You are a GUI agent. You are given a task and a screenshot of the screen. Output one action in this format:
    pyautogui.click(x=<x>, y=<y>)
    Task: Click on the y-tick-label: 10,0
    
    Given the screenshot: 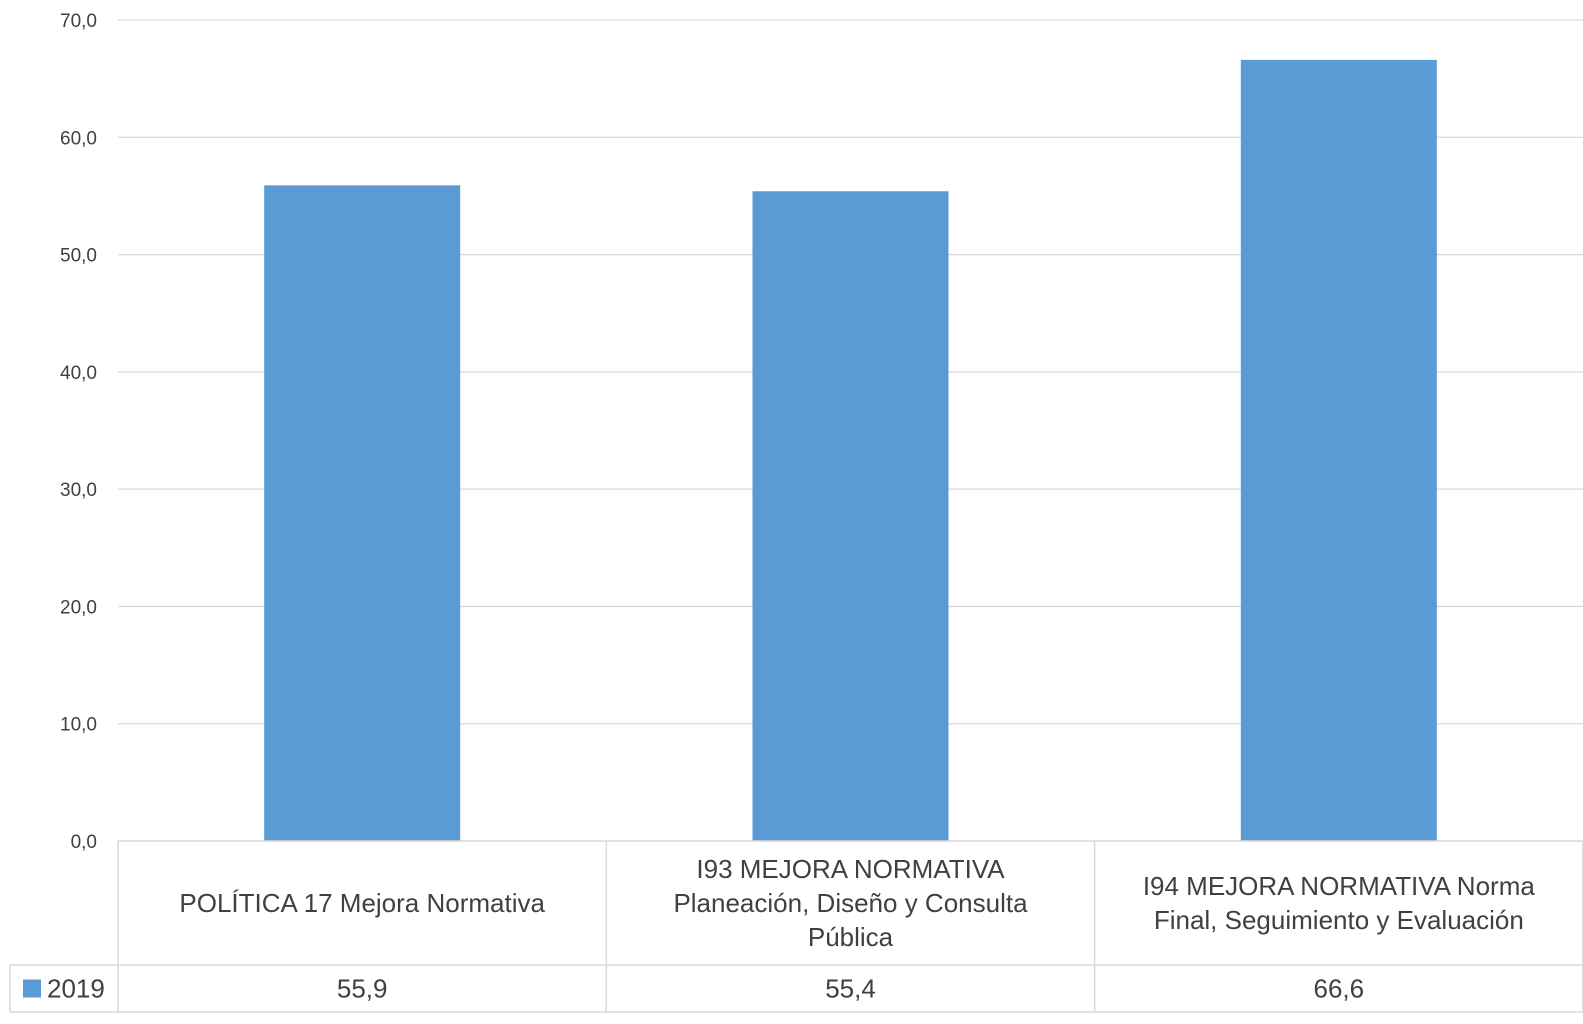 What is the action you would take?
    pyautogui.click(x=78, y=725)
    